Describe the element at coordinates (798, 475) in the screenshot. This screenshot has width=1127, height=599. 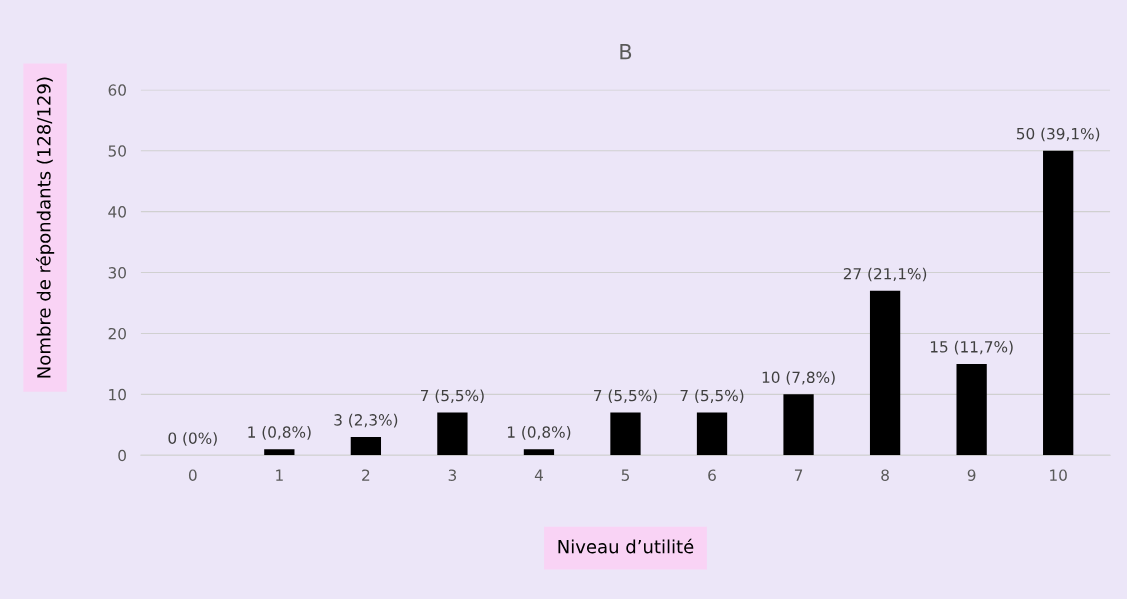
I see `x-tick-label: 7` at that location.